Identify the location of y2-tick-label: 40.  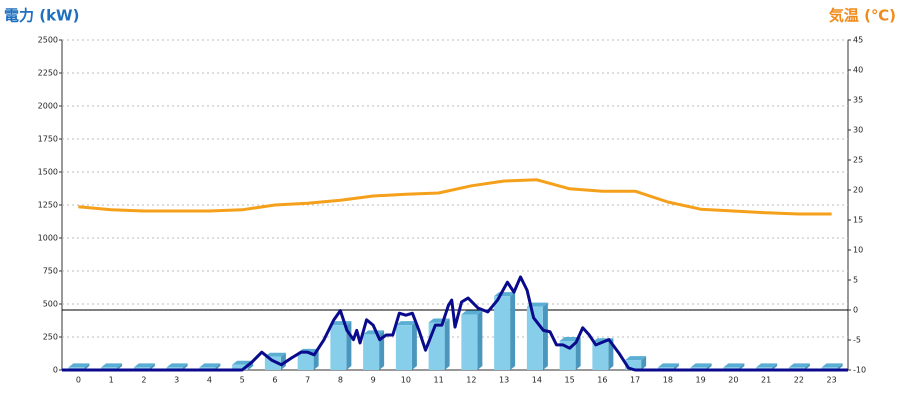
(858, 70).